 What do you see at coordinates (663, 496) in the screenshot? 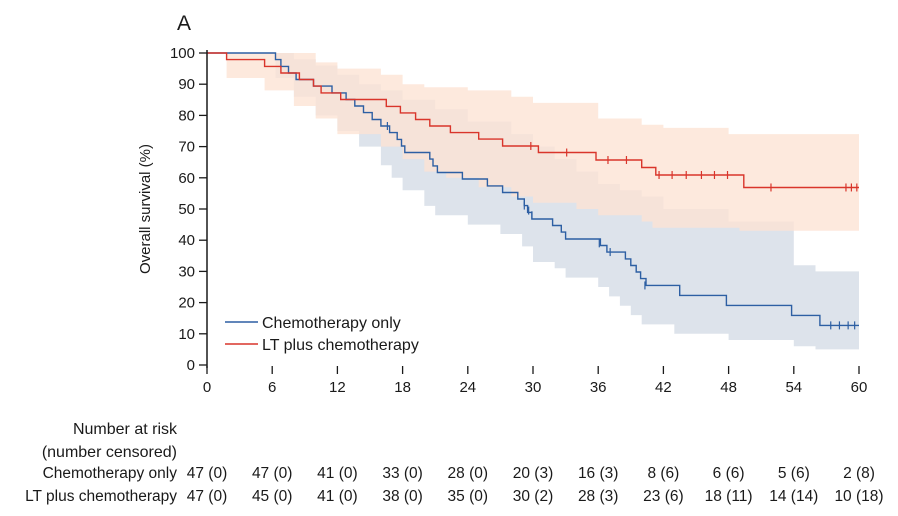
I see `at-risk-lt: 23 (6)` at bounding box center [663, 496].